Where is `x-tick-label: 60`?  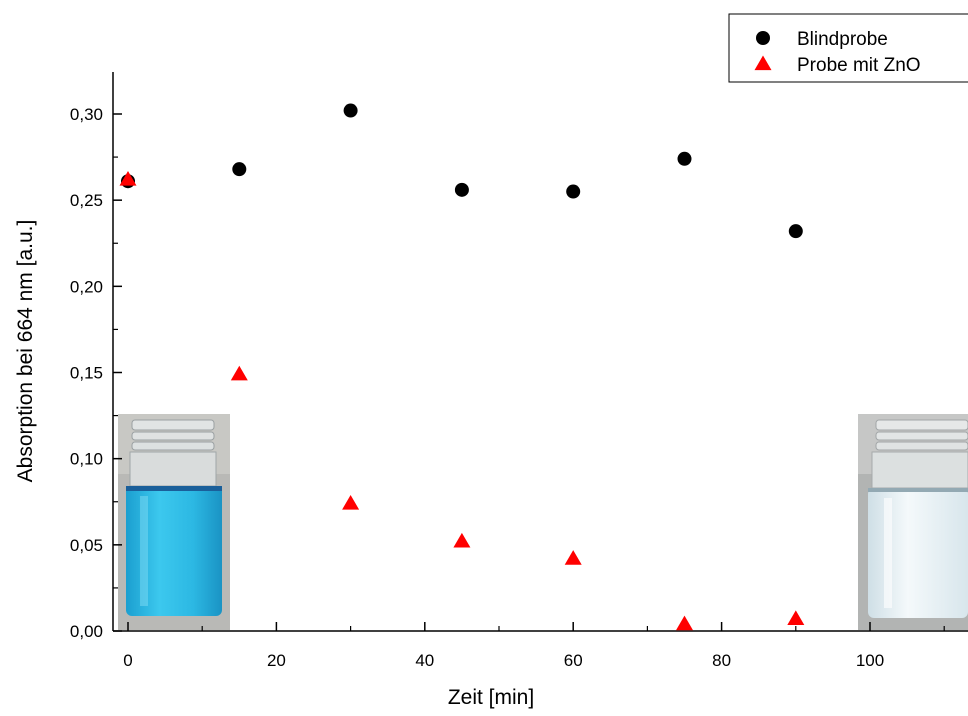 x-tick-label: 60 is located at coordinates (573, 660).